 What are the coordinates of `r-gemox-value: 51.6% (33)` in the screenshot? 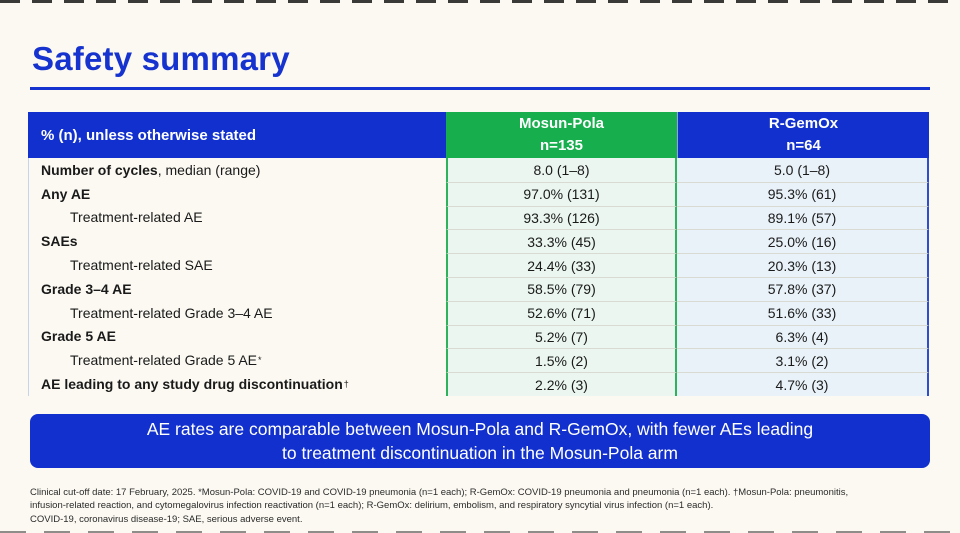 It's located at (803, 312).